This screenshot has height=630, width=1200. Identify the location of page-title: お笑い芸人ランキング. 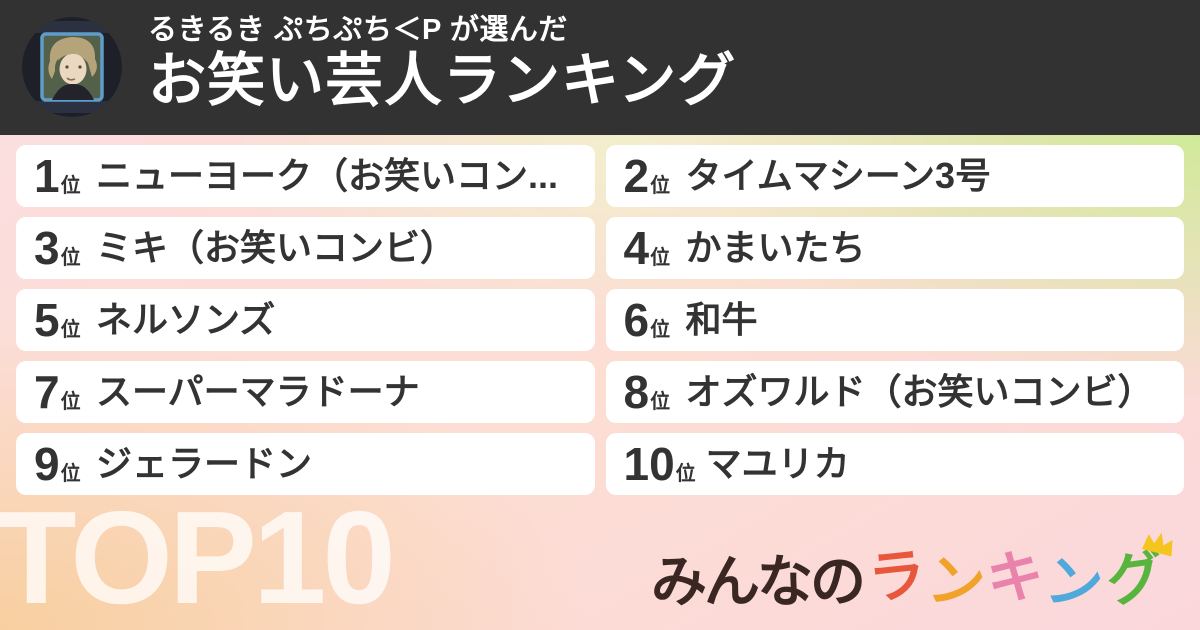
(442, 81).